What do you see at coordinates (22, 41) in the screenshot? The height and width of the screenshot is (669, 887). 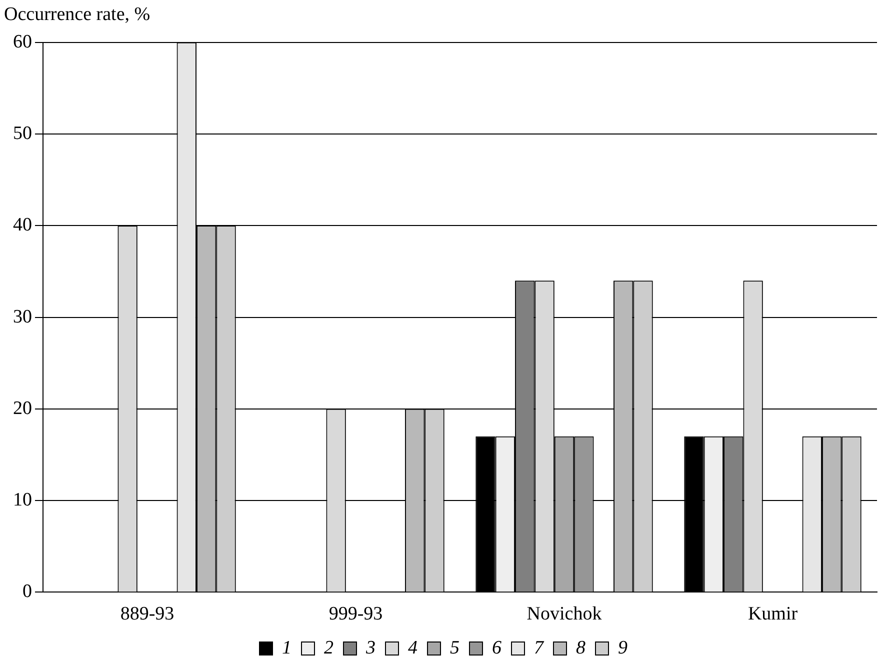 I see `y-tick-label: 60` at bounding box center [22, 41].